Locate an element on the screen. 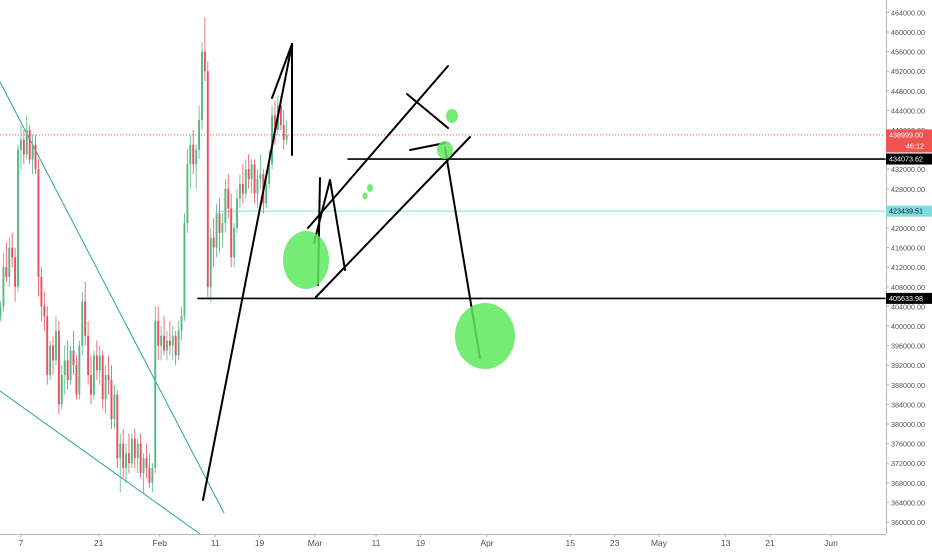 The height and width of the screenshot is (555, 932). impulse-up-arrowhead is located at coordinates (282, 71).